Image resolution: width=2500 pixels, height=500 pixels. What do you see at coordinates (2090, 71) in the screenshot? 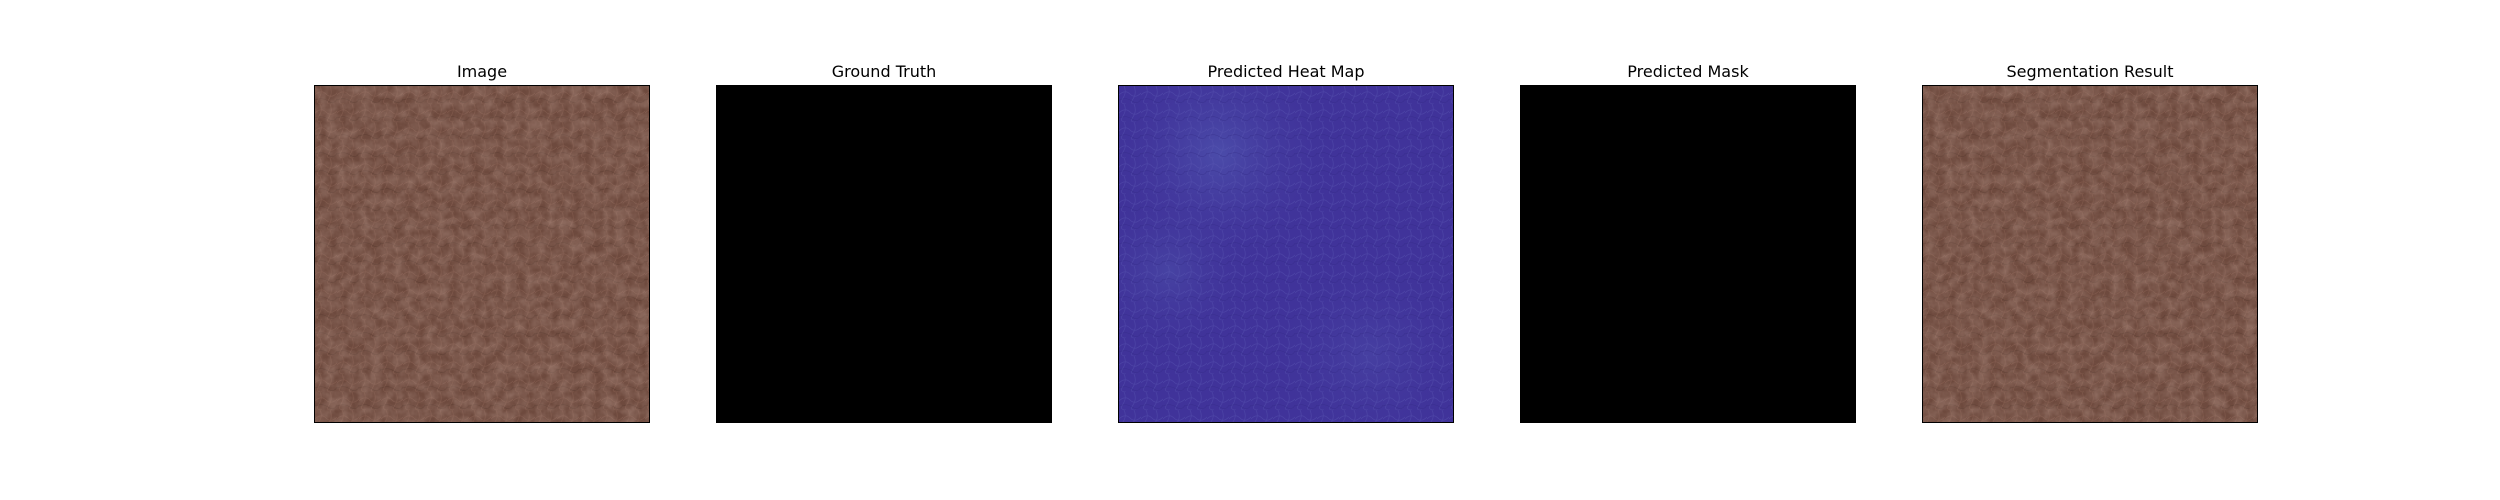
I see `panel-title: Segmentation Result` at bounding box center [2090, 71].